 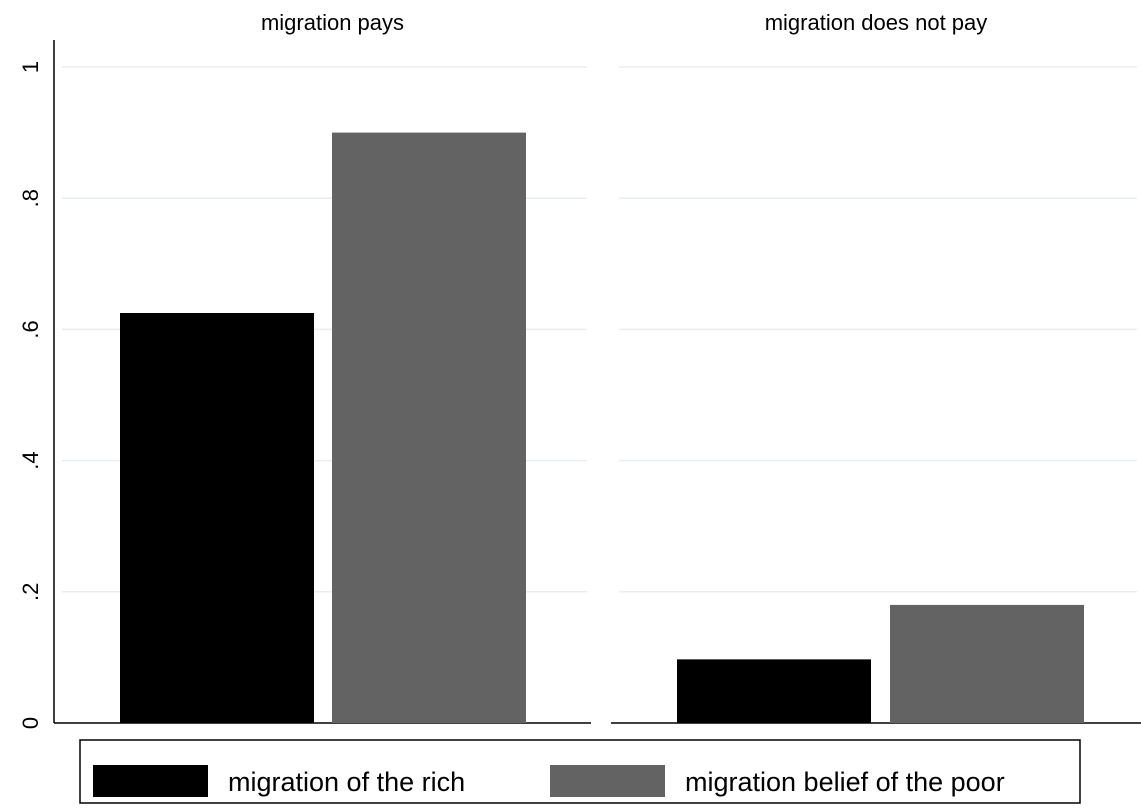 What do you see at coordinates (150, 781) in the screenshot?
I see `legend-swatch-rich` at bounding box center [150, 781].